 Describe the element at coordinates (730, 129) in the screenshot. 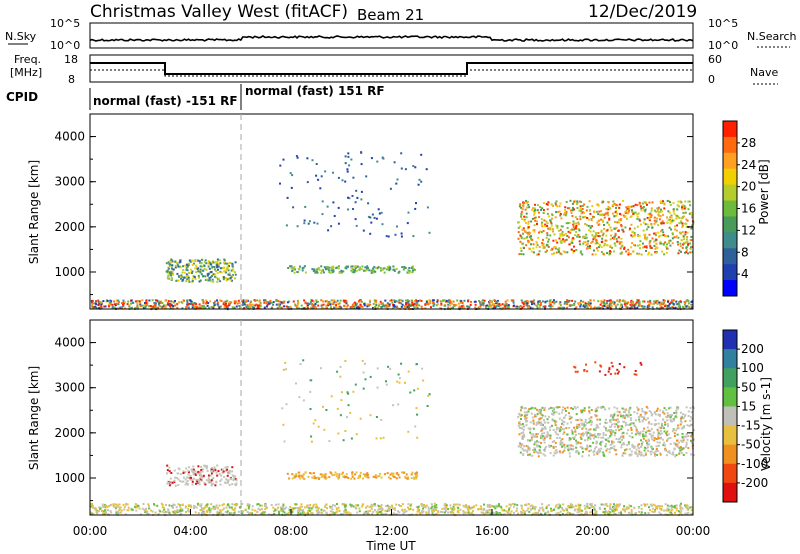

I see `colorbar-cell` at that location.